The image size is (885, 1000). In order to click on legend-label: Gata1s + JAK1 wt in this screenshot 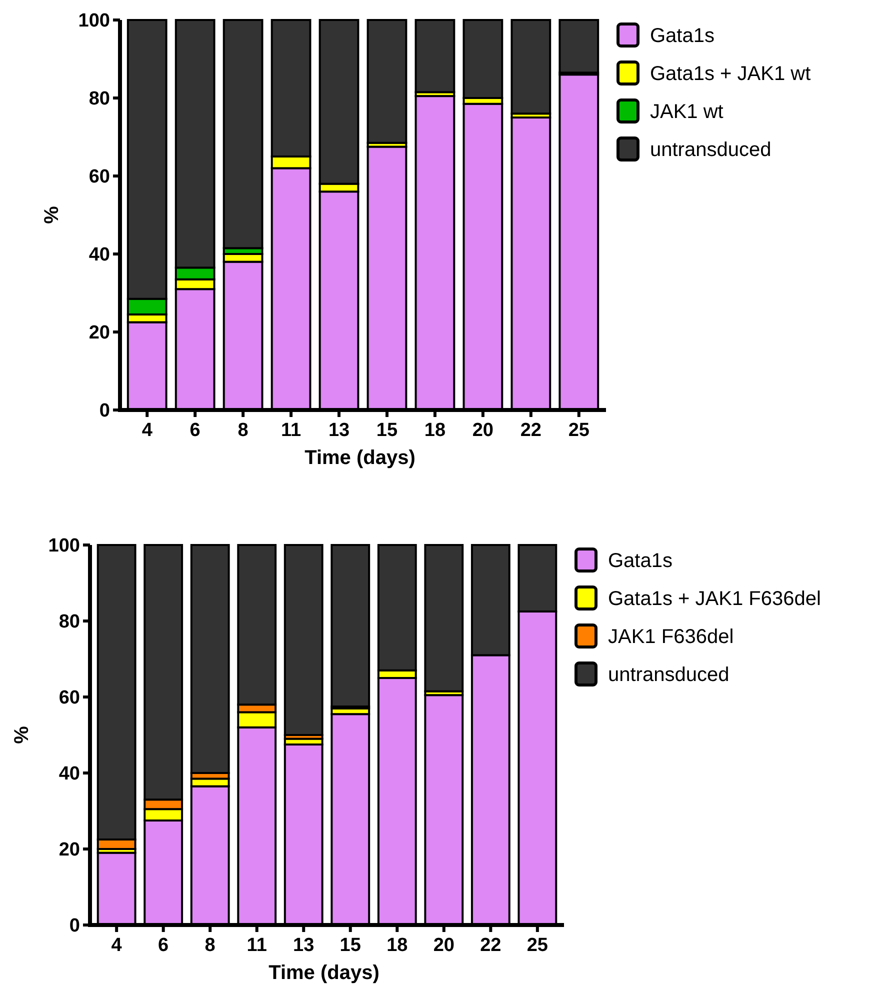, I will do `click(731, 74)`.